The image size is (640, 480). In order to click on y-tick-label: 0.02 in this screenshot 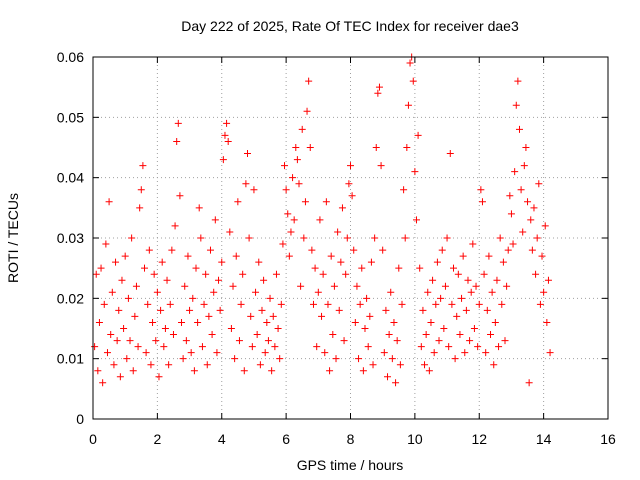, I will do `click(70, 298)`.